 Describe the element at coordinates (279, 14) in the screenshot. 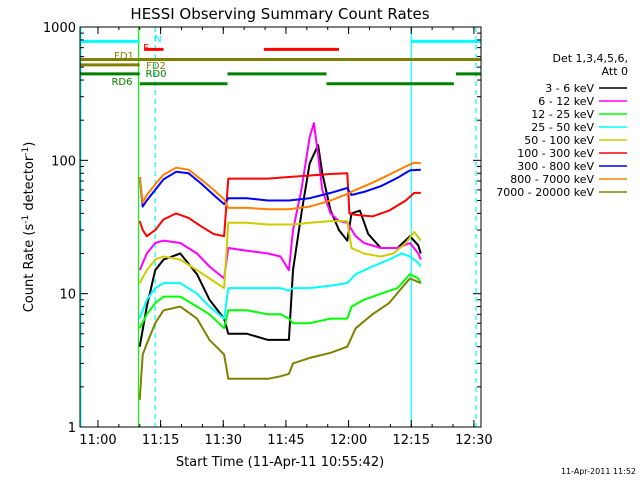

I see `chart-title: HESSI Observing Summary Count Rates` at that location.